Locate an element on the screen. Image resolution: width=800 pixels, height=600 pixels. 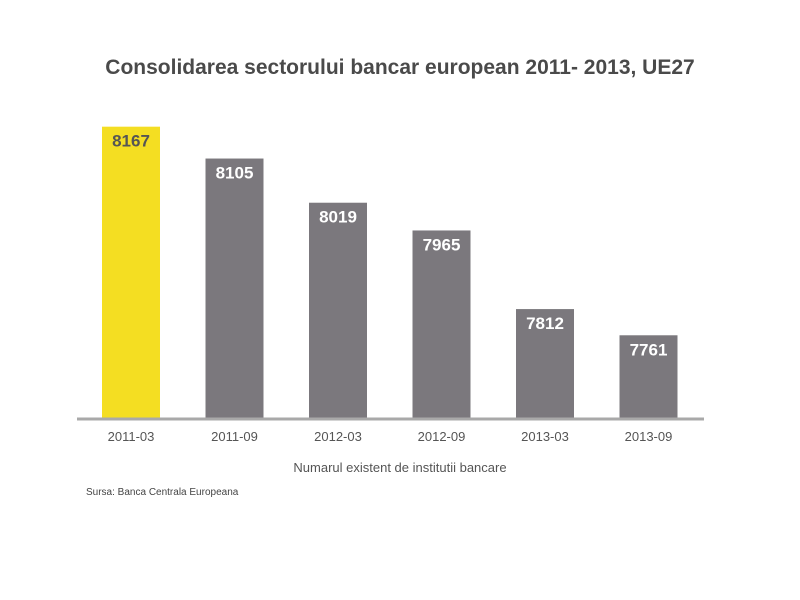
data-label-2013-03: 7812 is located at coordinates (545, 323).